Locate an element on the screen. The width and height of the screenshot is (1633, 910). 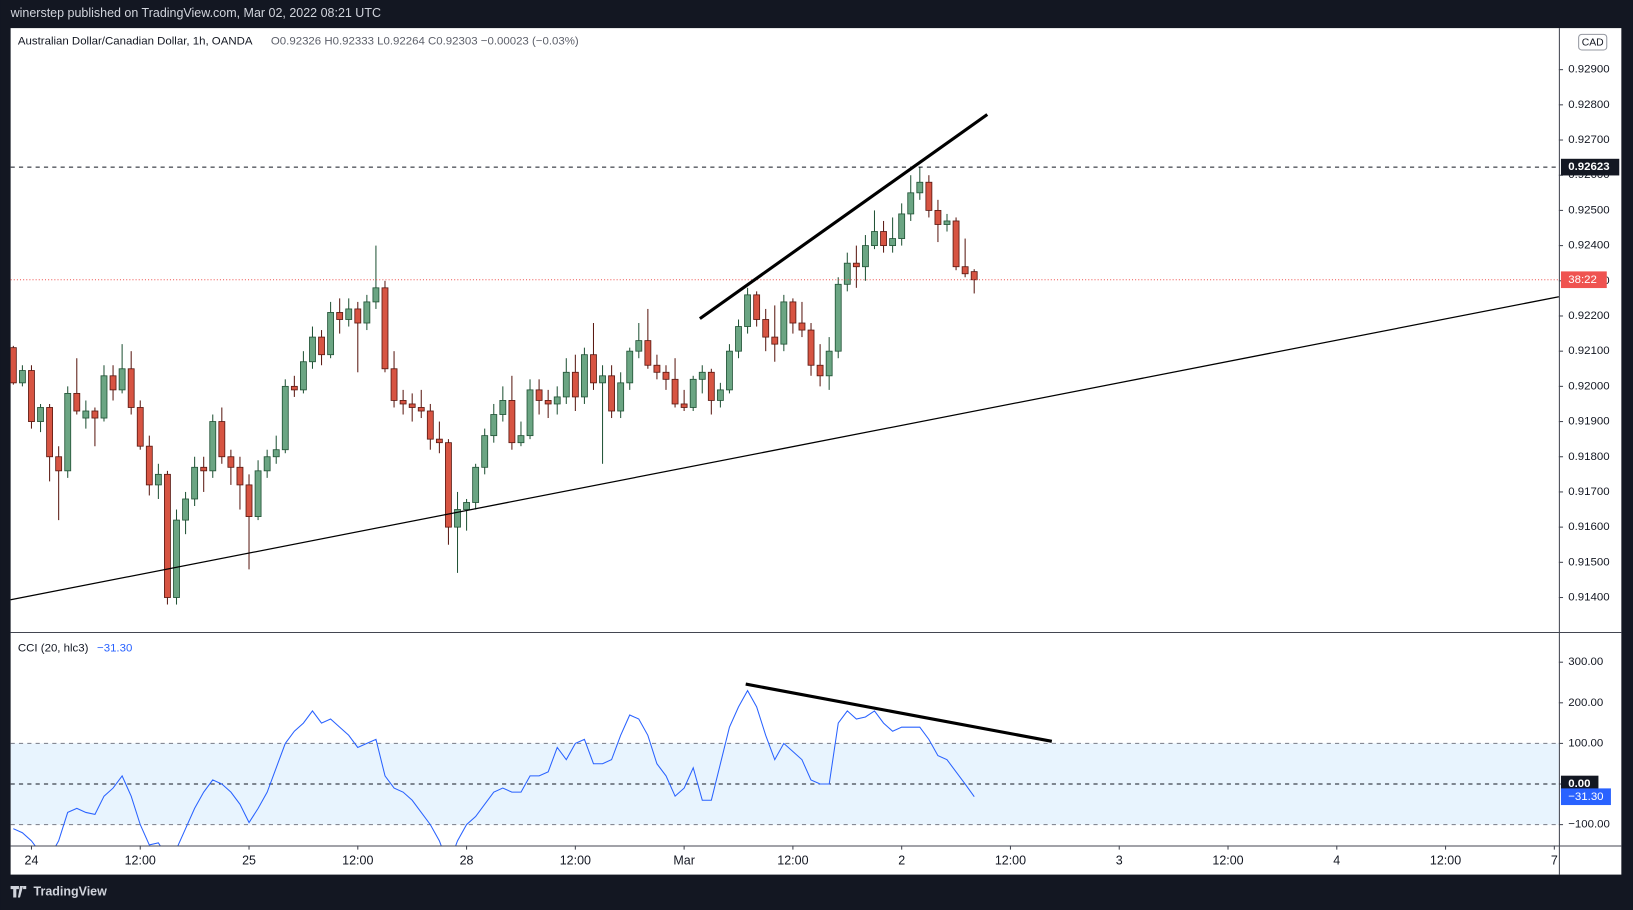
y-tick-label: 0.92900 is located at coordinates (1588, 70).